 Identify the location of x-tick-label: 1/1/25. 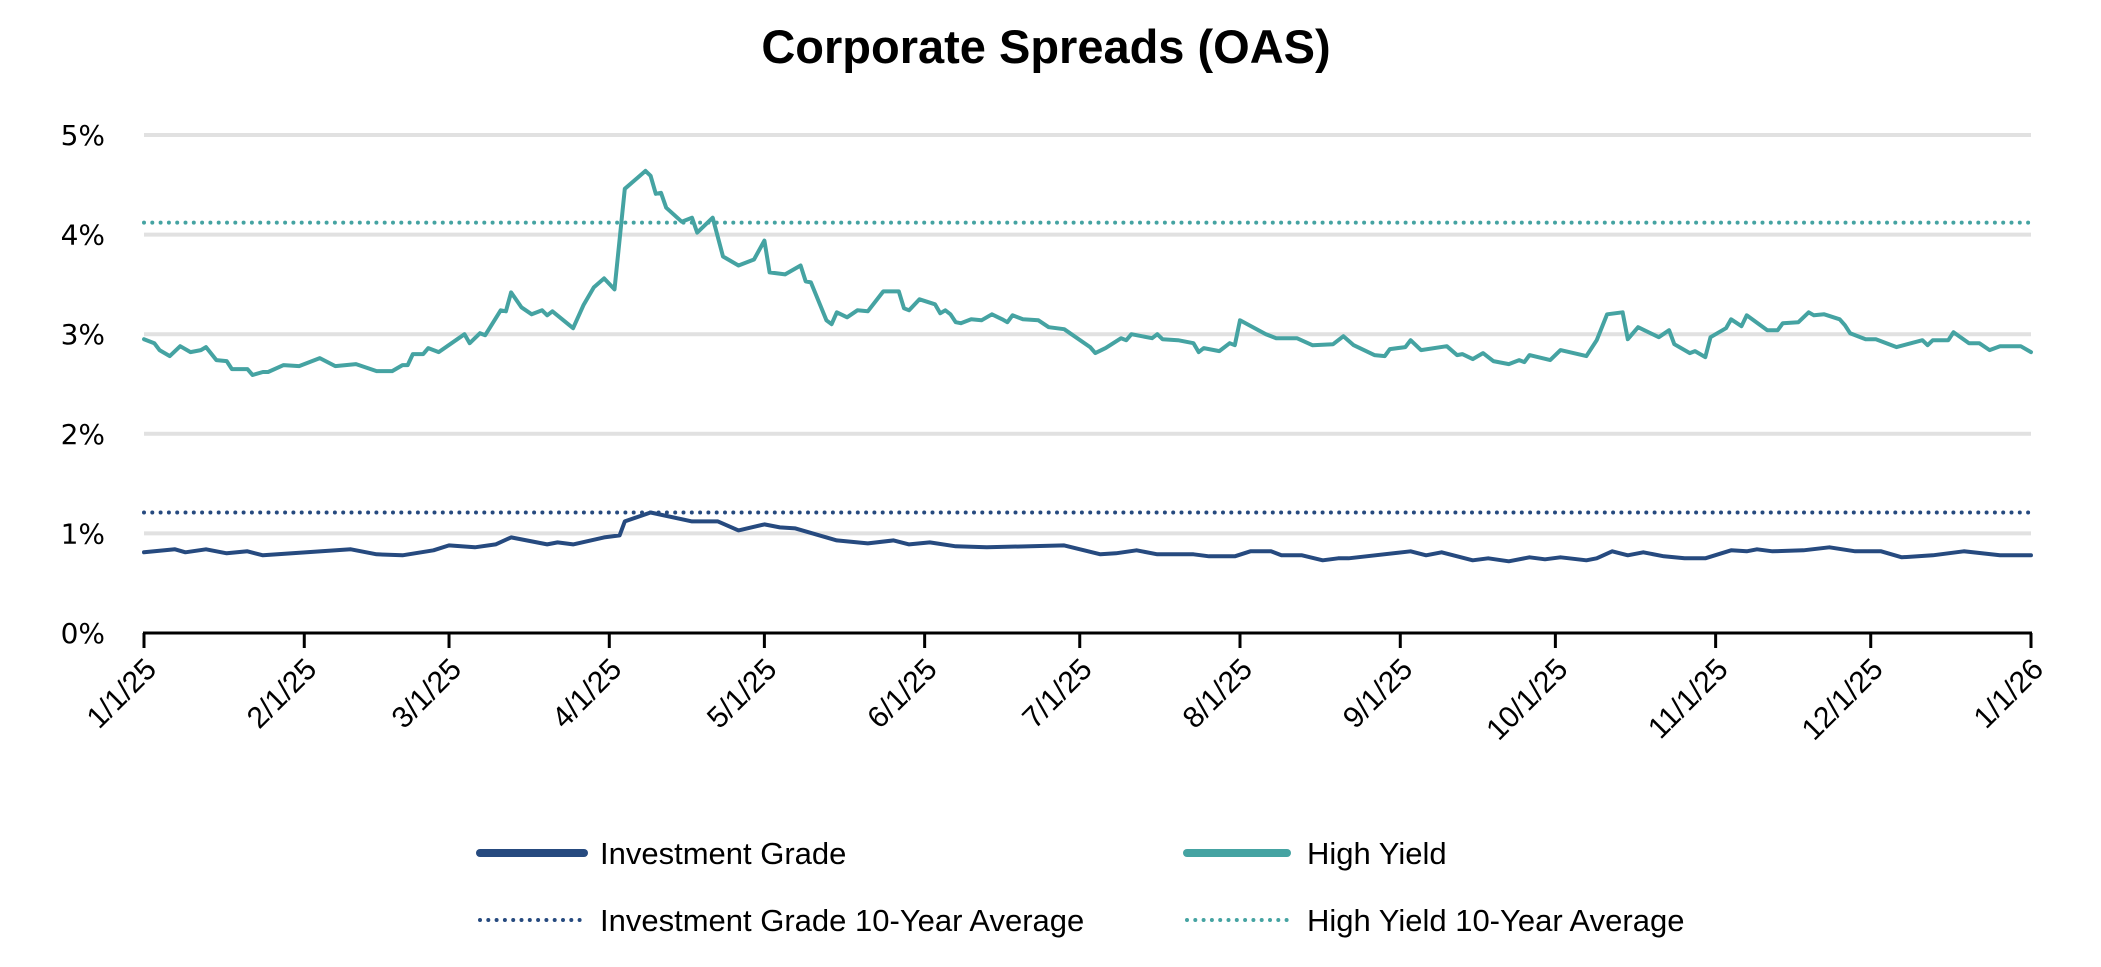
(122, 694).